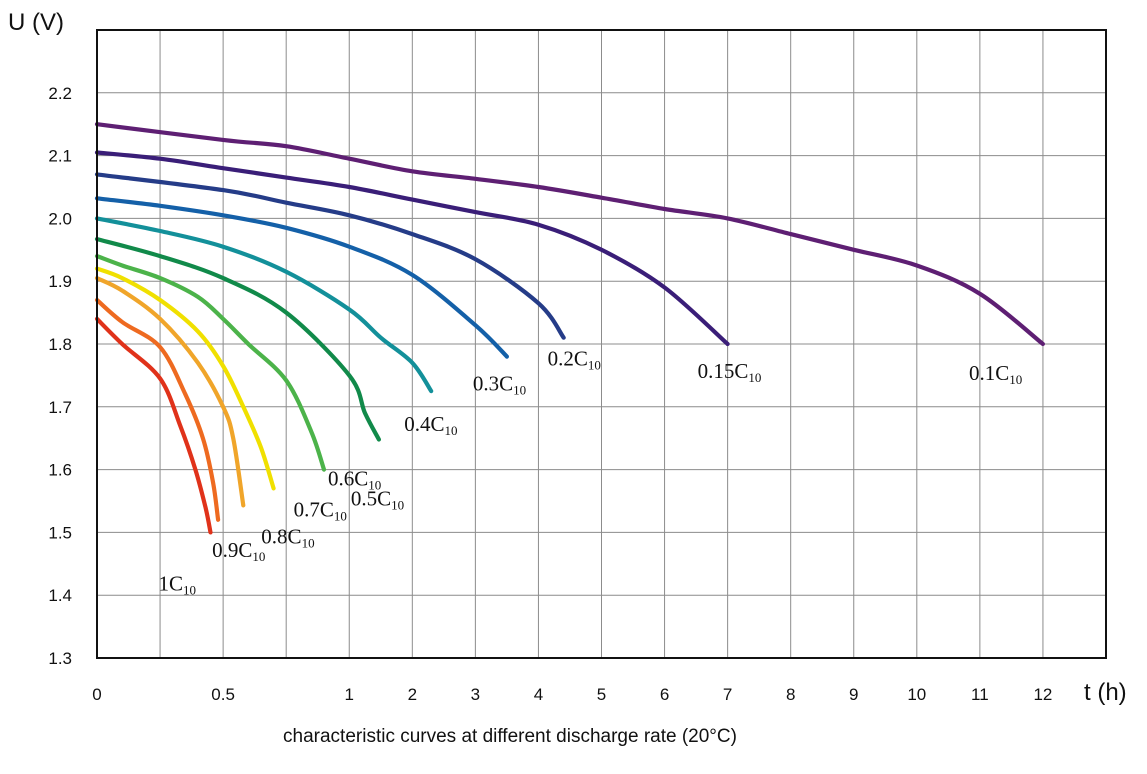  I want to click on curve-0-7C10, so click(185, 378).